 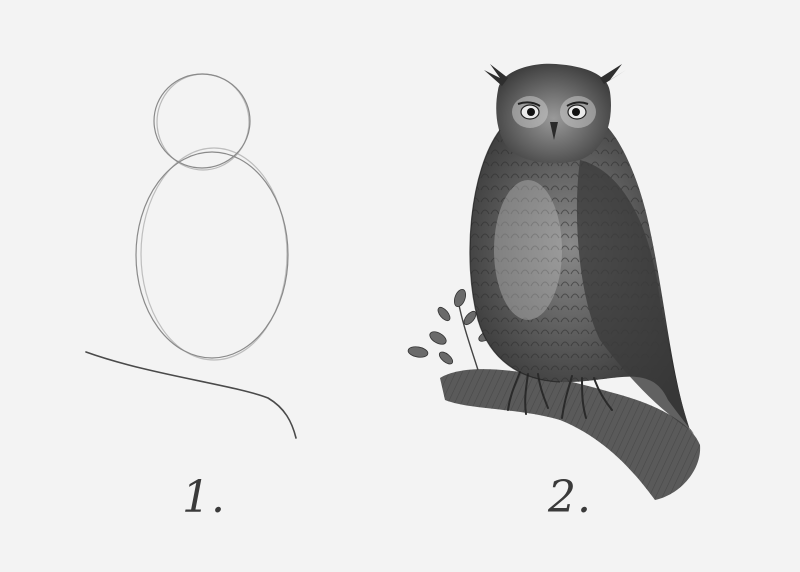 I want to click on leafy-twig, so click(x=450, y=329).